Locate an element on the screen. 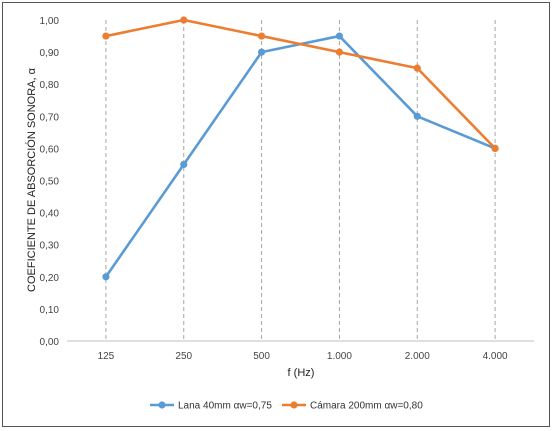 This screenshot has height=431, width=554. legend: Lana 40mm αw=0,75 Cámara 200mm αw=0,80 is located at coordinates (286, 406).